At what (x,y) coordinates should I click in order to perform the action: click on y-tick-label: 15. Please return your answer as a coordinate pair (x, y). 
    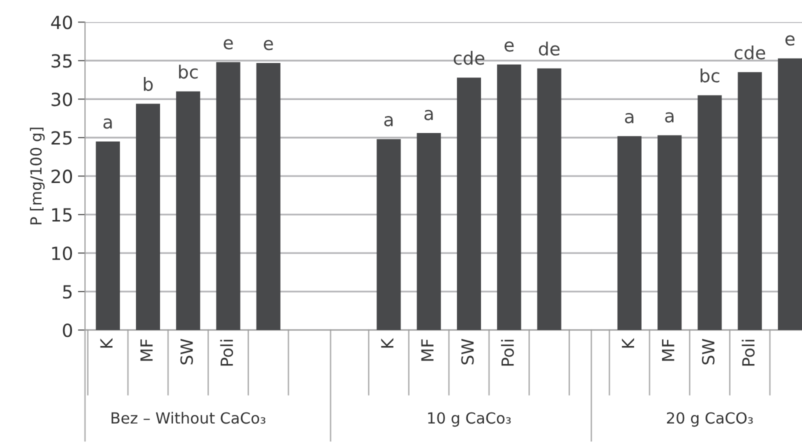
    Looking at the image, I should click on (62, 215).